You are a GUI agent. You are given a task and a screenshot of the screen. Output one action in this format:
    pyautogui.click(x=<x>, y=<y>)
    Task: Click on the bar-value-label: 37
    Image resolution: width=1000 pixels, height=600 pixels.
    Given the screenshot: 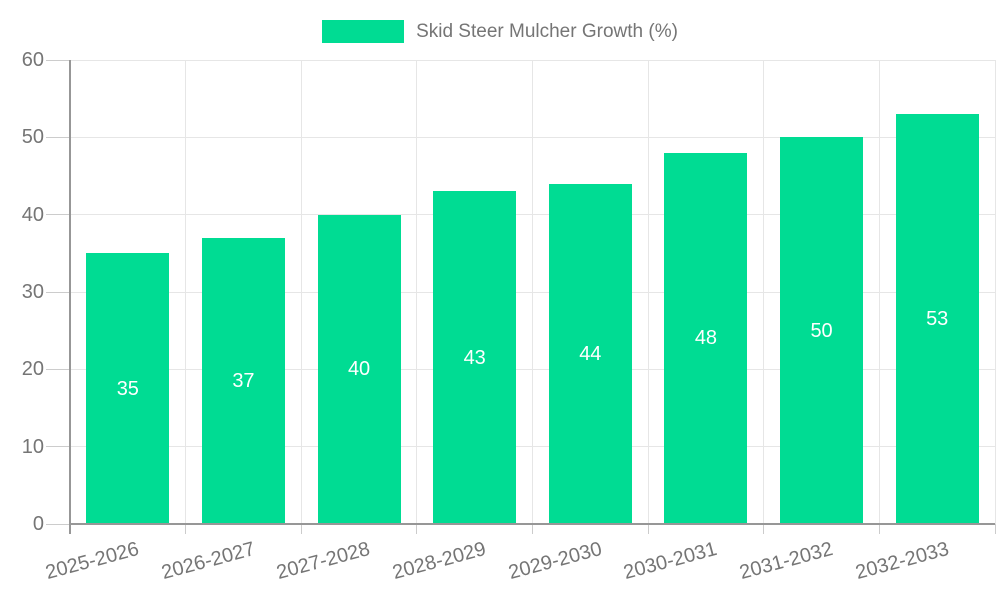 What is the action you would take?
    pyautogui.click(x=243, y=380)
    